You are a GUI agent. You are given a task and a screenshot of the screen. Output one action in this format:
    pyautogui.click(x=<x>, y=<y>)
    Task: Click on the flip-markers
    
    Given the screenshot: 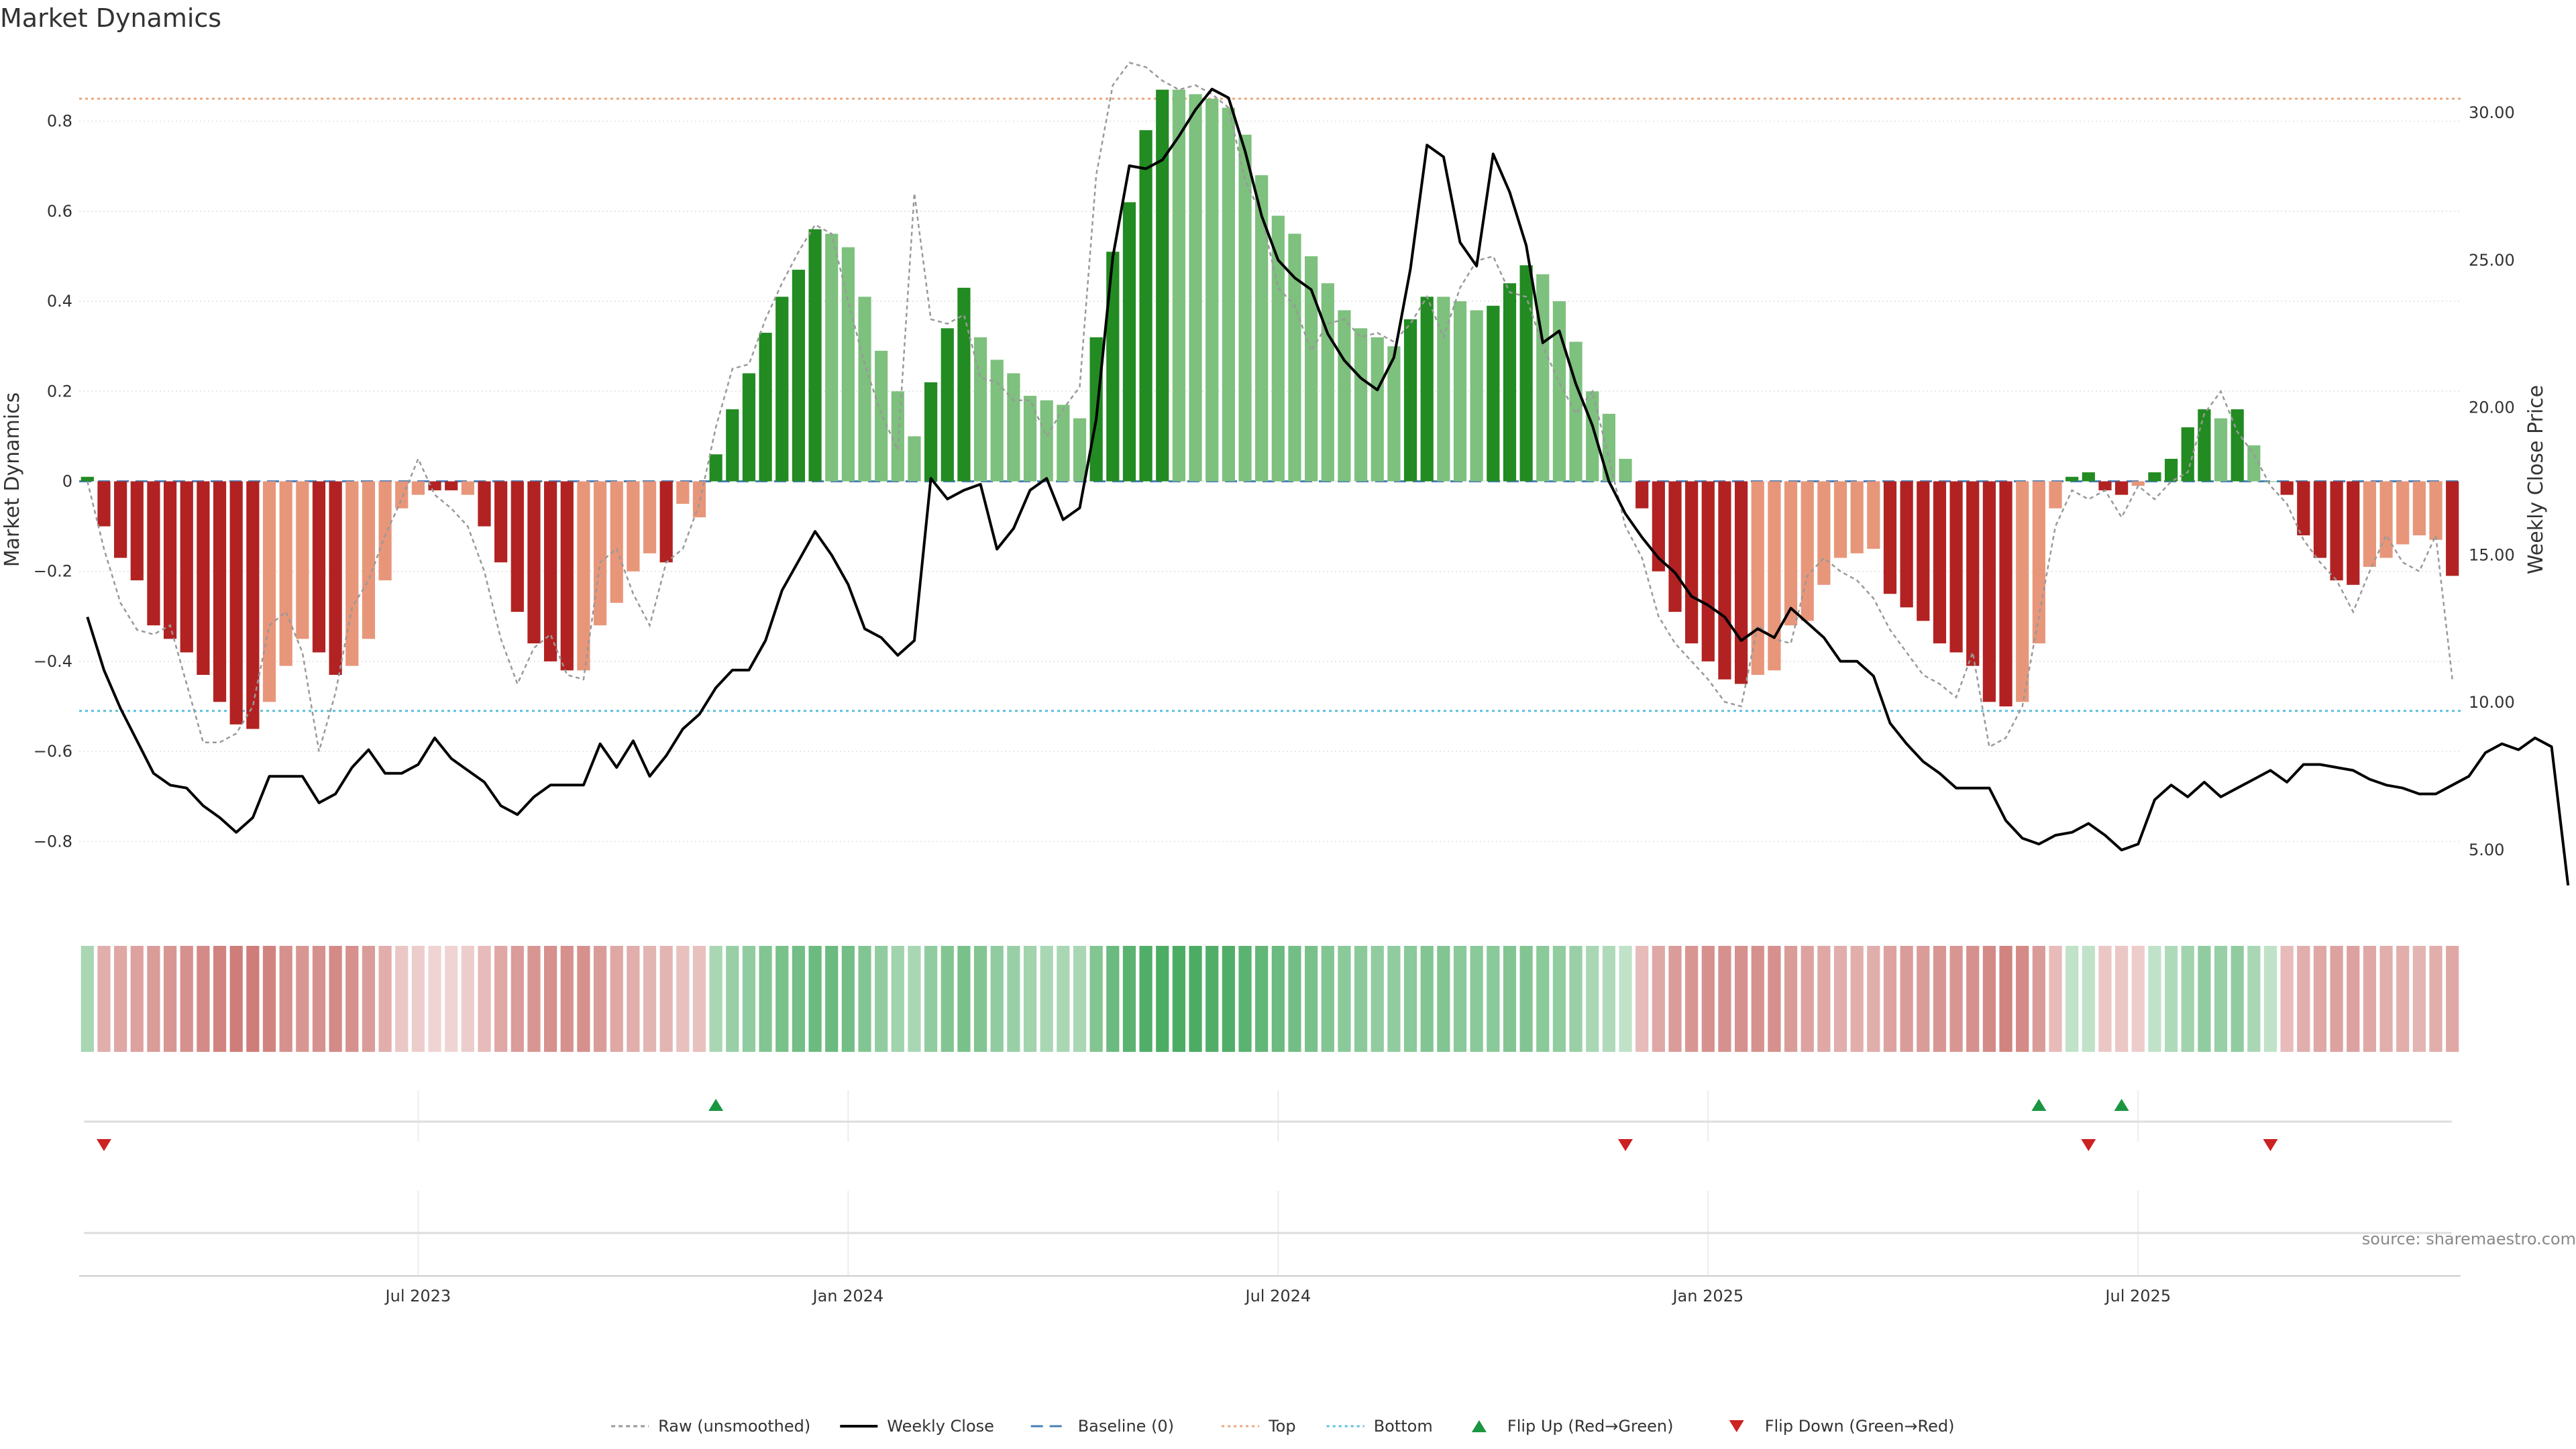 What is the action you would take?
    pyautogui.click(x=1268, y=1166)
    